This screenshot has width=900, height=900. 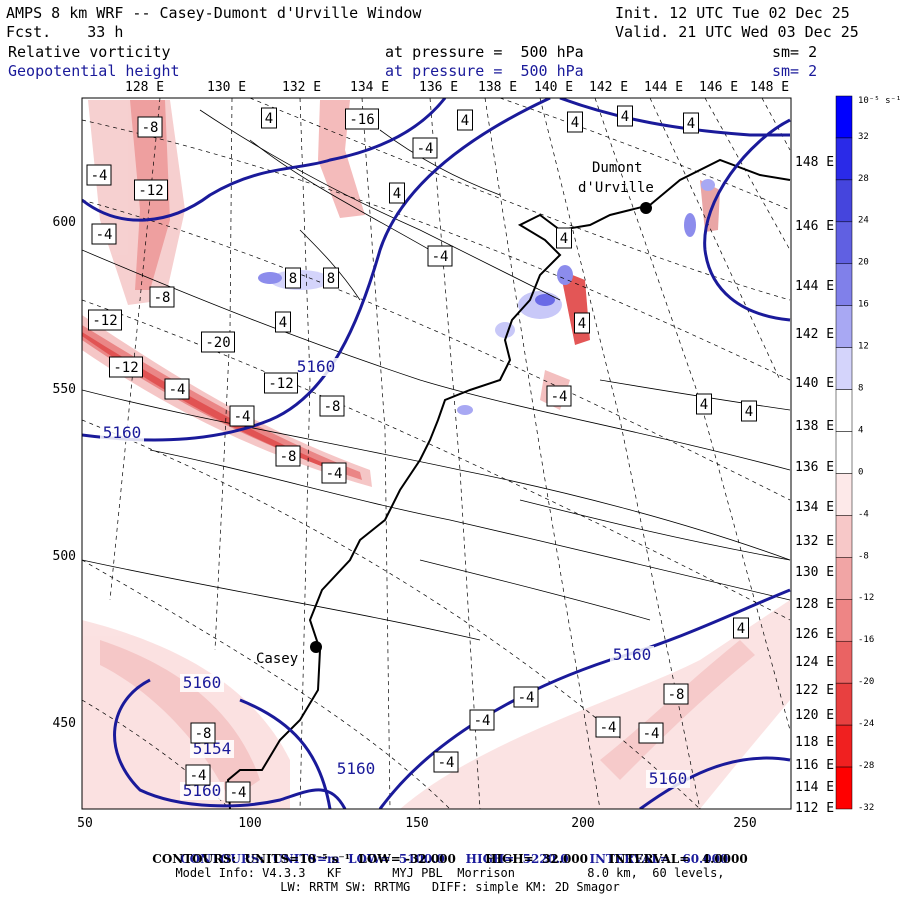 What do you see at coordinates (814, 467) in the screenshot?
I see `right-lon-label: 136 E` at bounding box center [814, 467].